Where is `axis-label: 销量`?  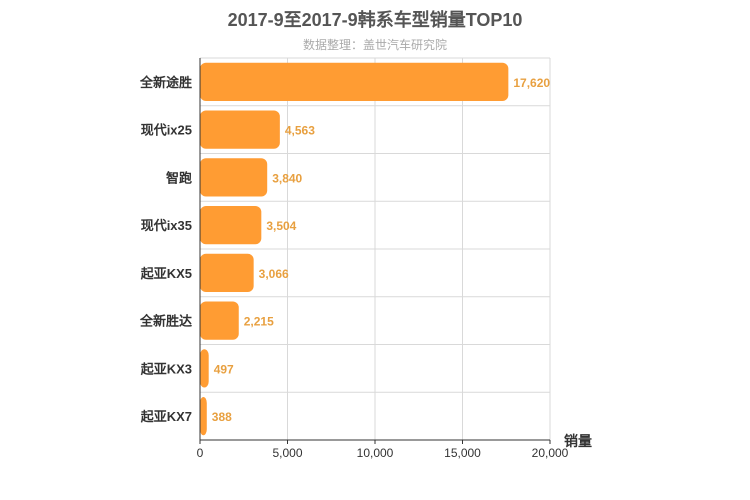 axis-label: 销量 is located at coordinates (578, 441).